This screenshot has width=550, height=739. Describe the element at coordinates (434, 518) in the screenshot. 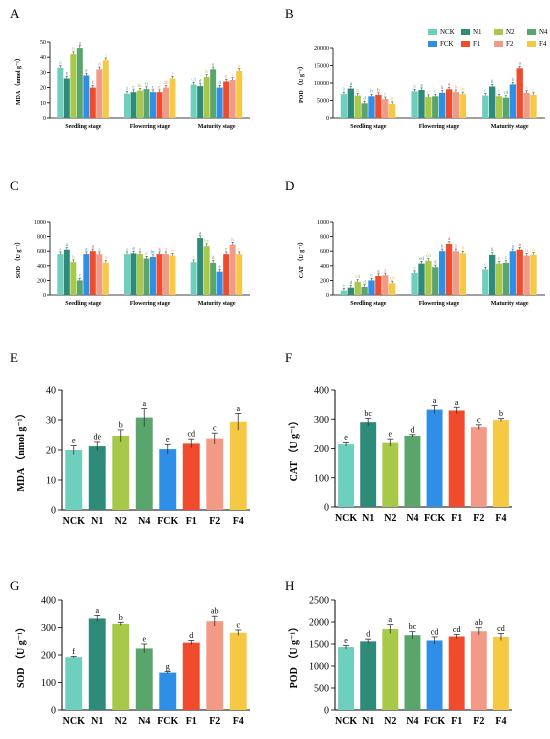

I see `category-label: FCK` at that location.